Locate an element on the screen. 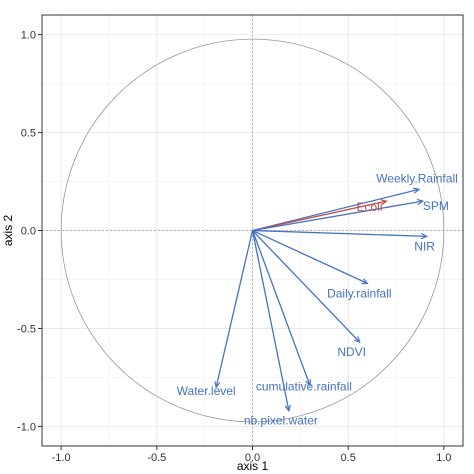 This screenshot has height=474, width=474. vector-nb-pixel-water is located at coordinates (270, 320).